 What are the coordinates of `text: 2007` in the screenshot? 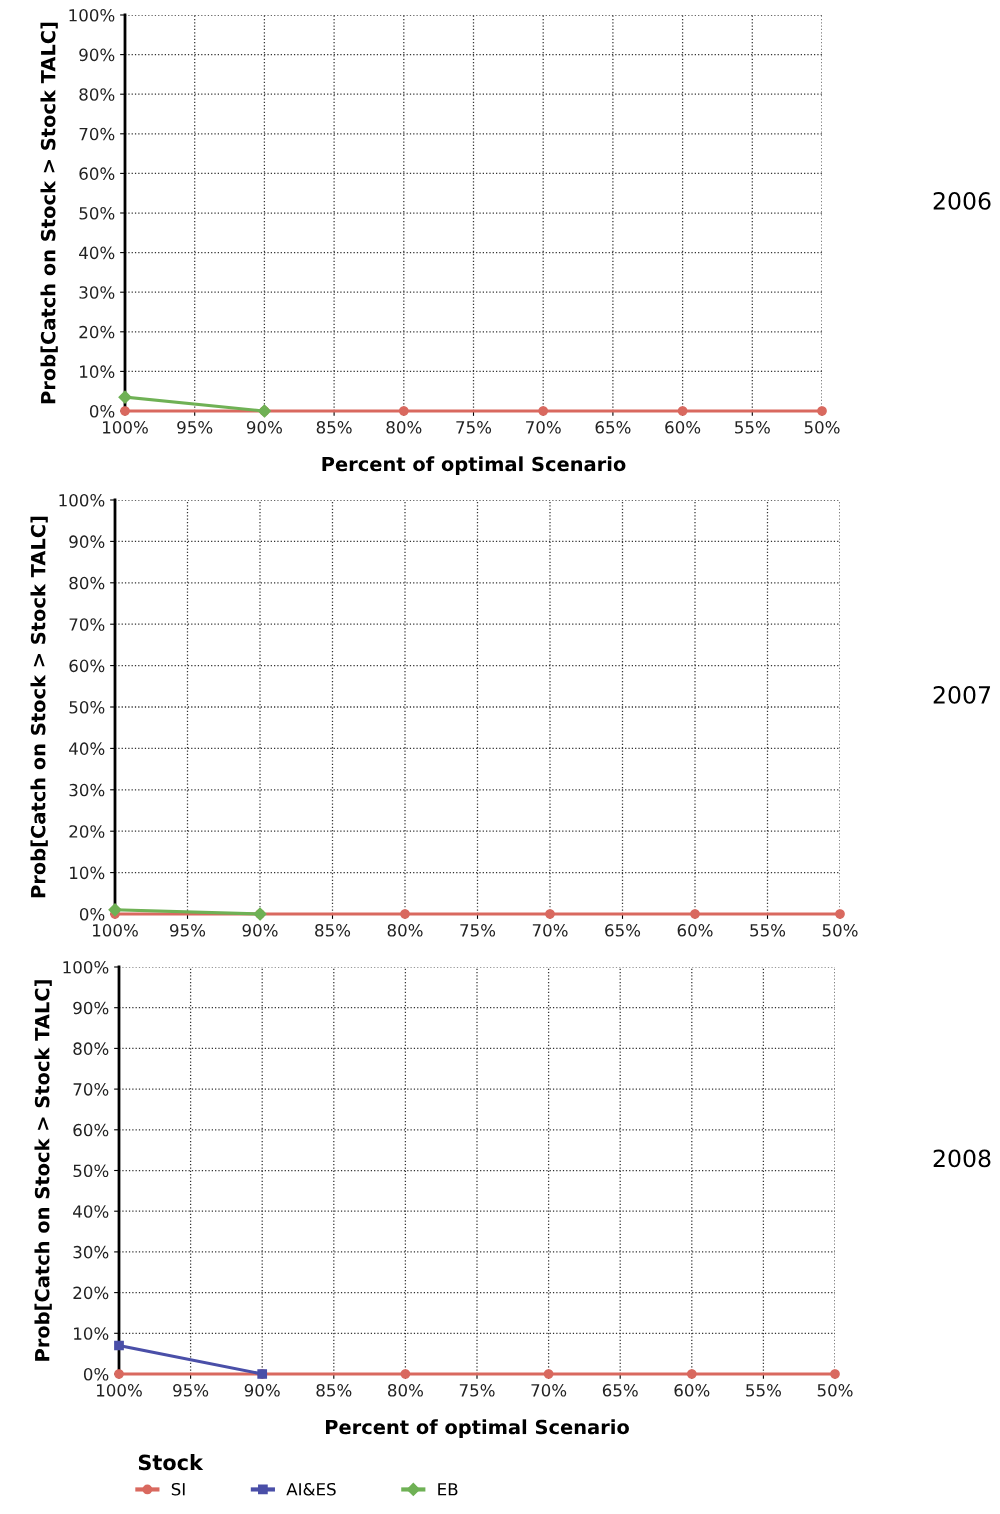 It's located at (962, 694).